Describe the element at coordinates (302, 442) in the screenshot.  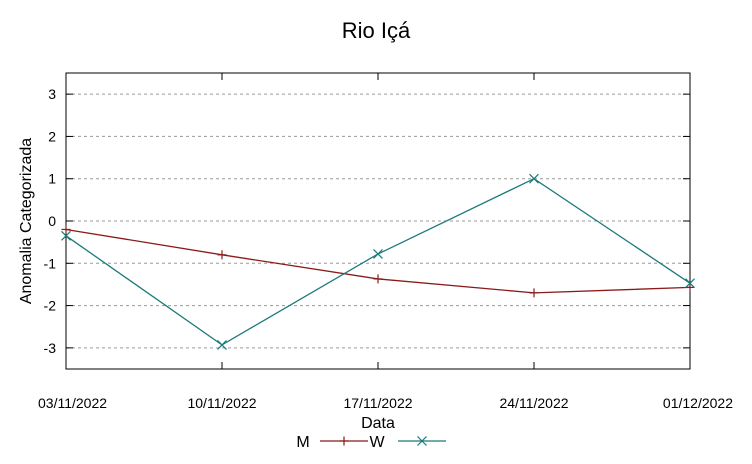
I see `legend-label: M` at that location.